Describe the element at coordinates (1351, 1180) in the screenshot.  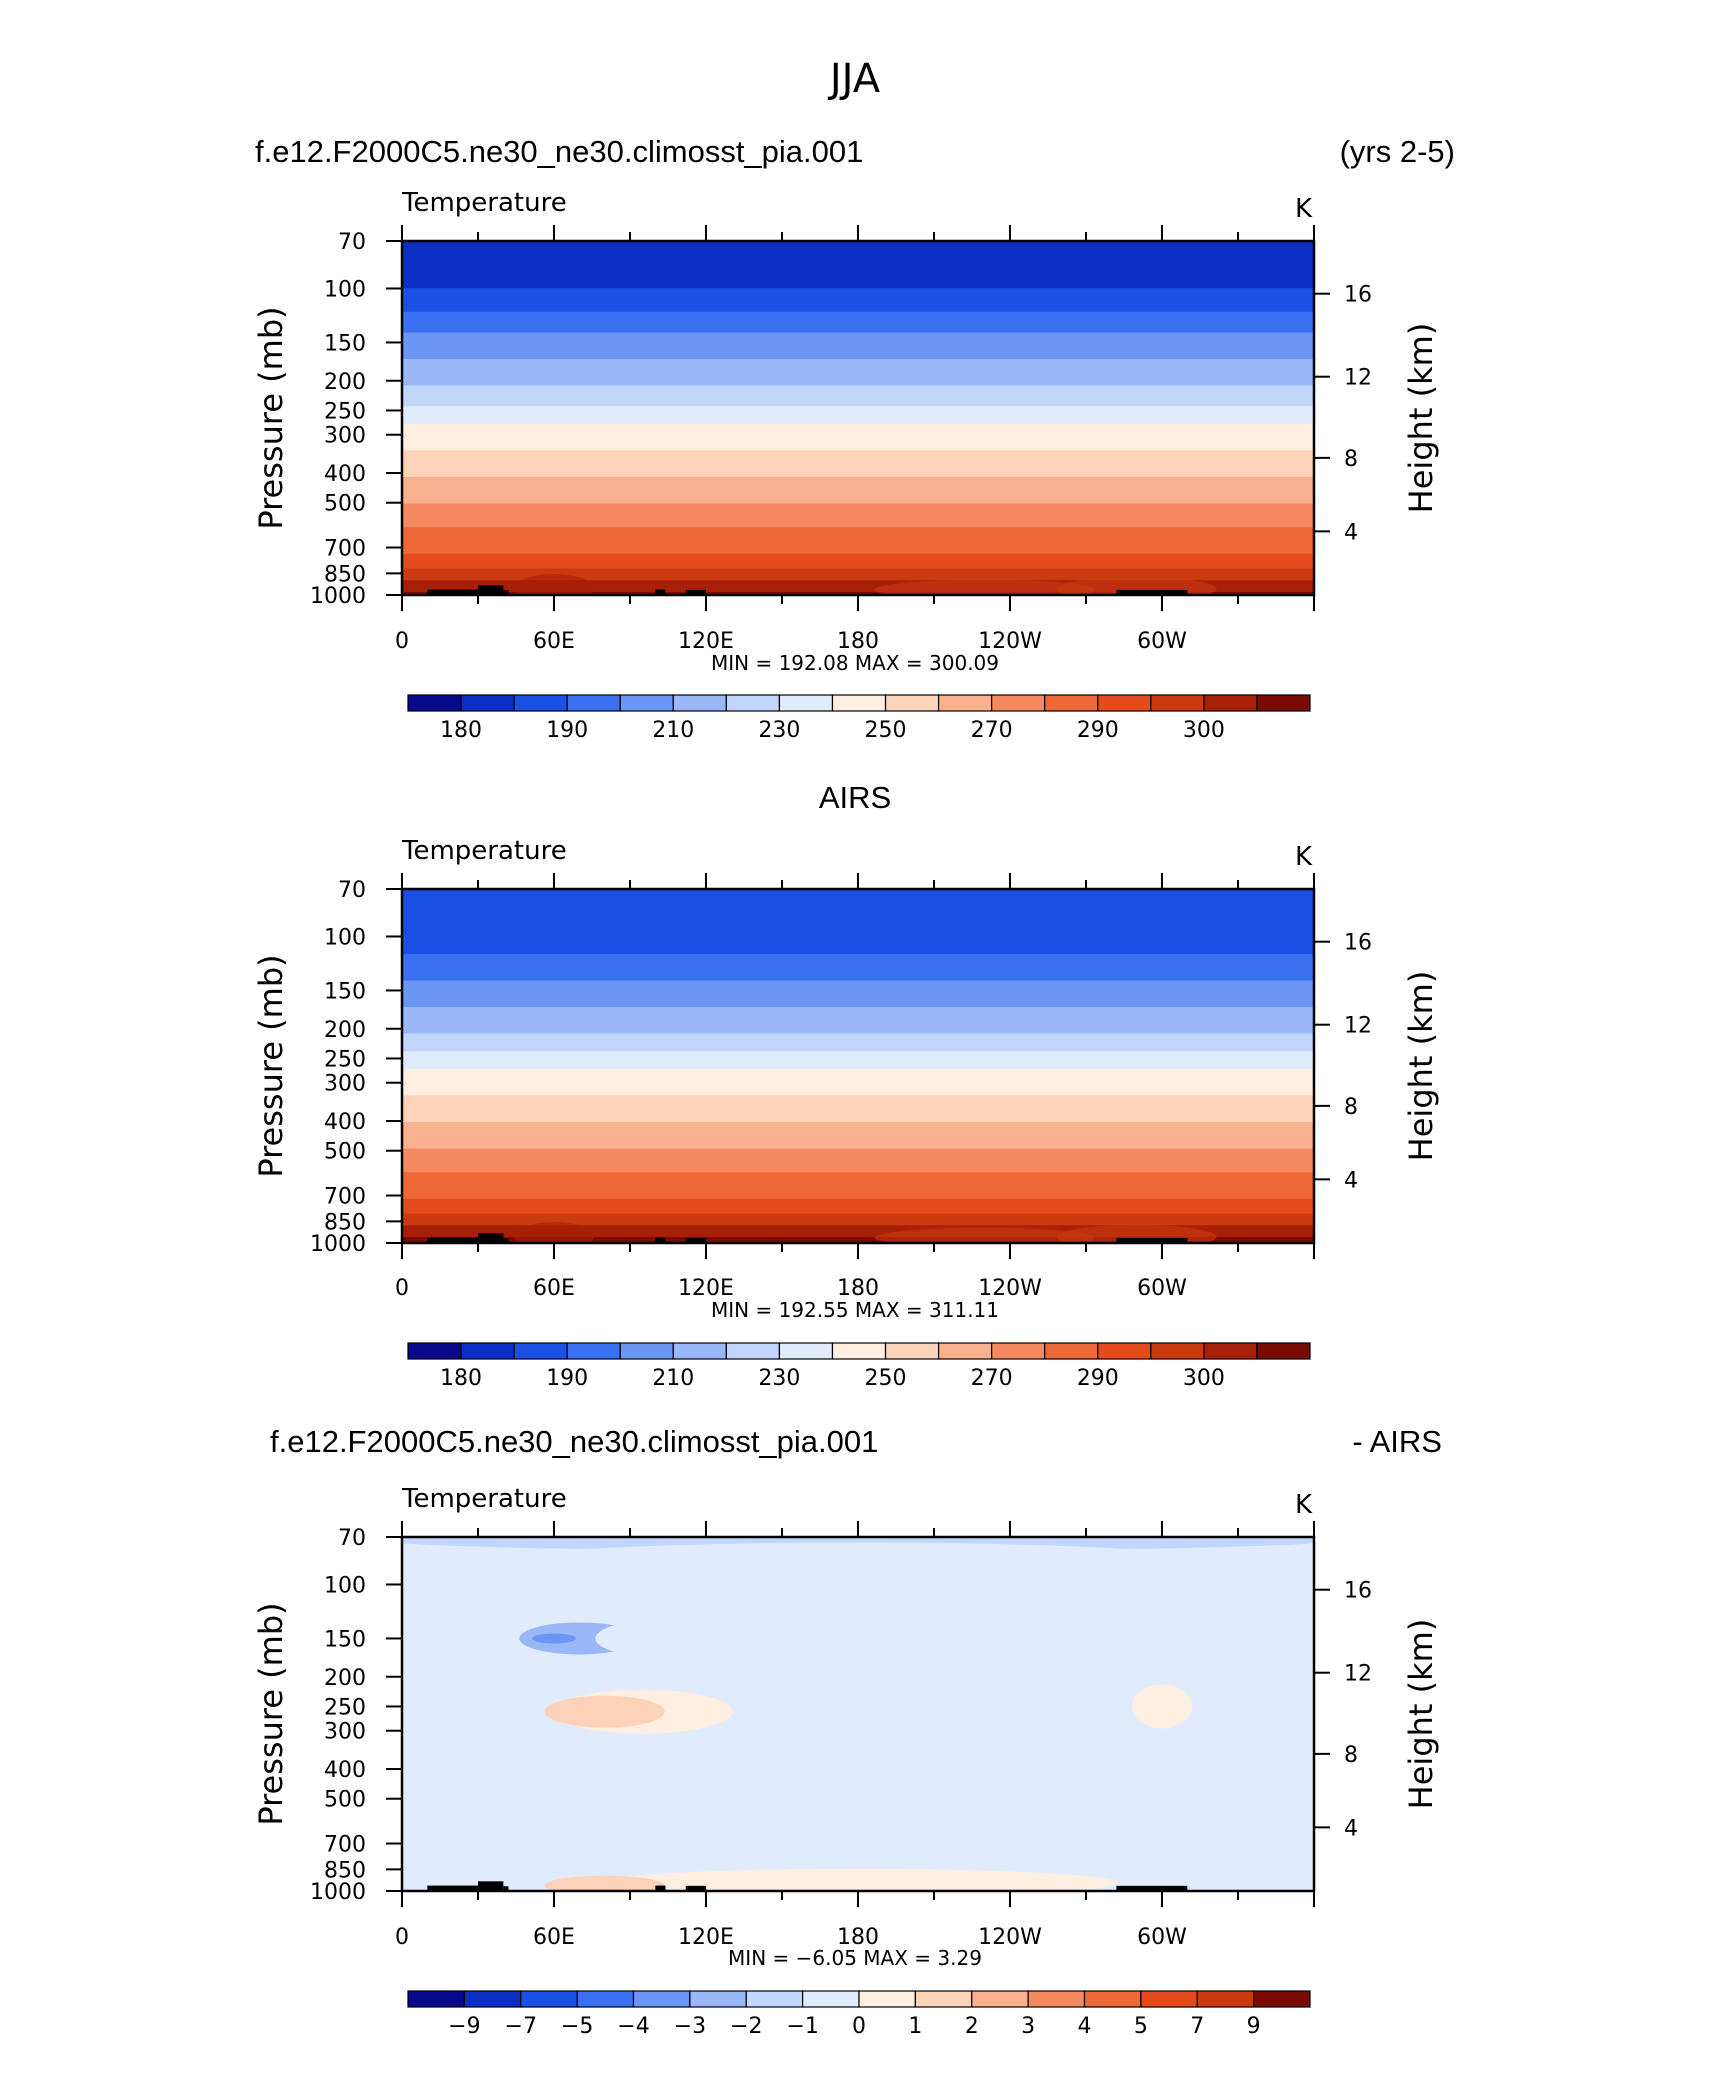
I see `y2-tick-label: 4` at that location.